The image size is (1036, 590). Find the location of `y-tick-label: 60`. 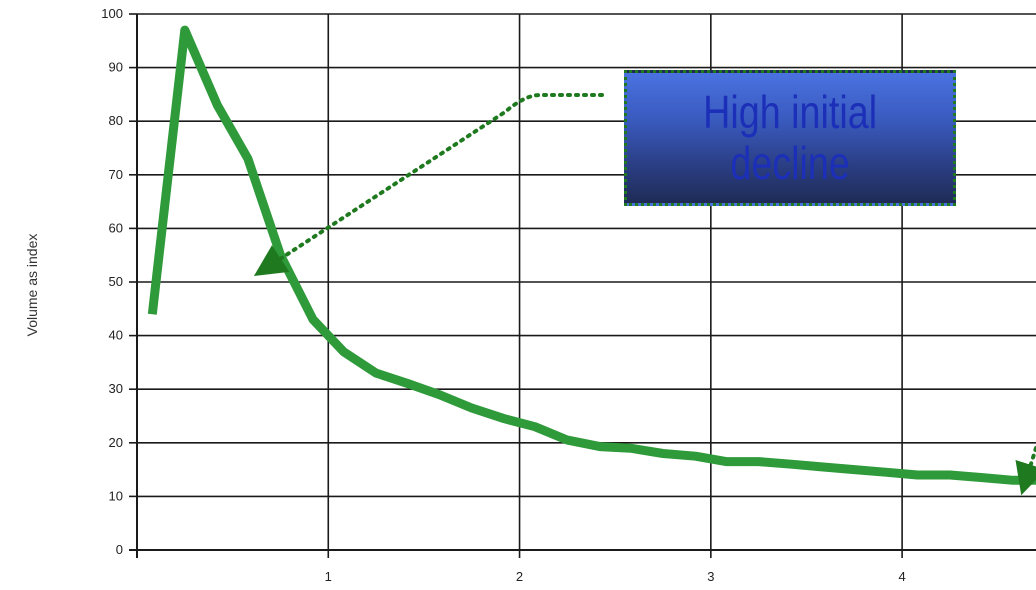

y-tick-label: 60 is located at coordinates (116, 227).